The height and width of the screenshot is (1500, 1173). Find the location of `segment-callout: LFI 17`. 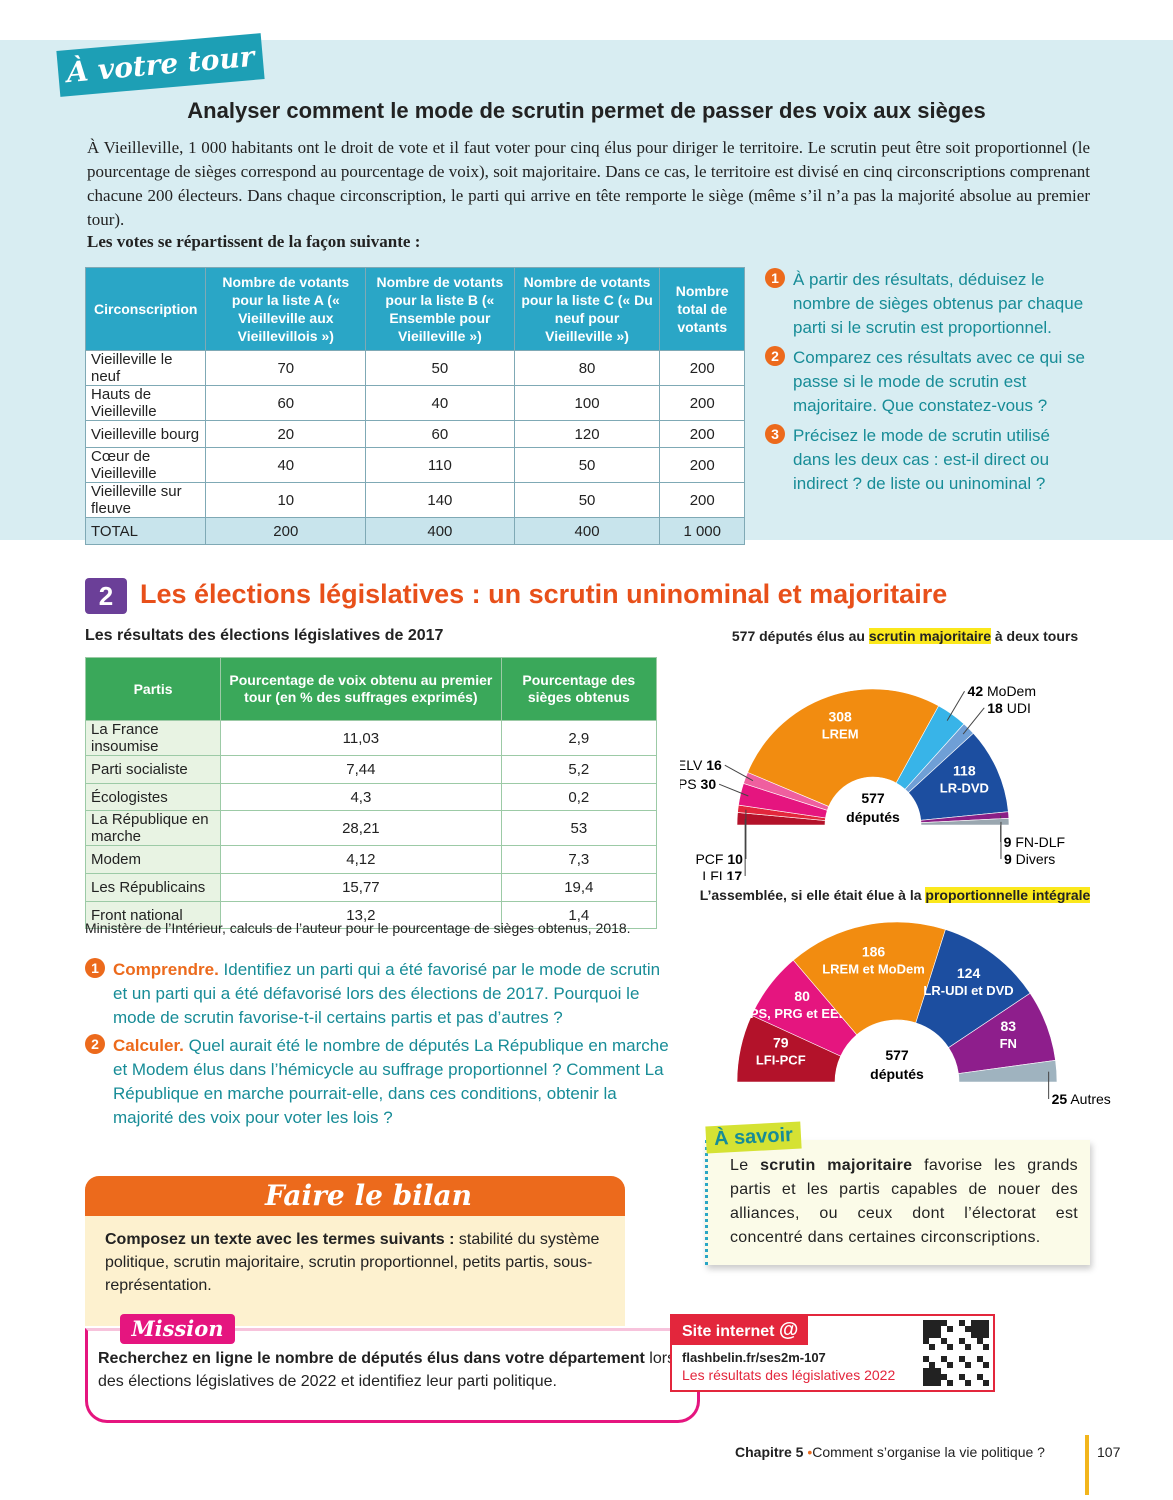

segment-callout: LFI 17 is located at coordinates (722, 874).